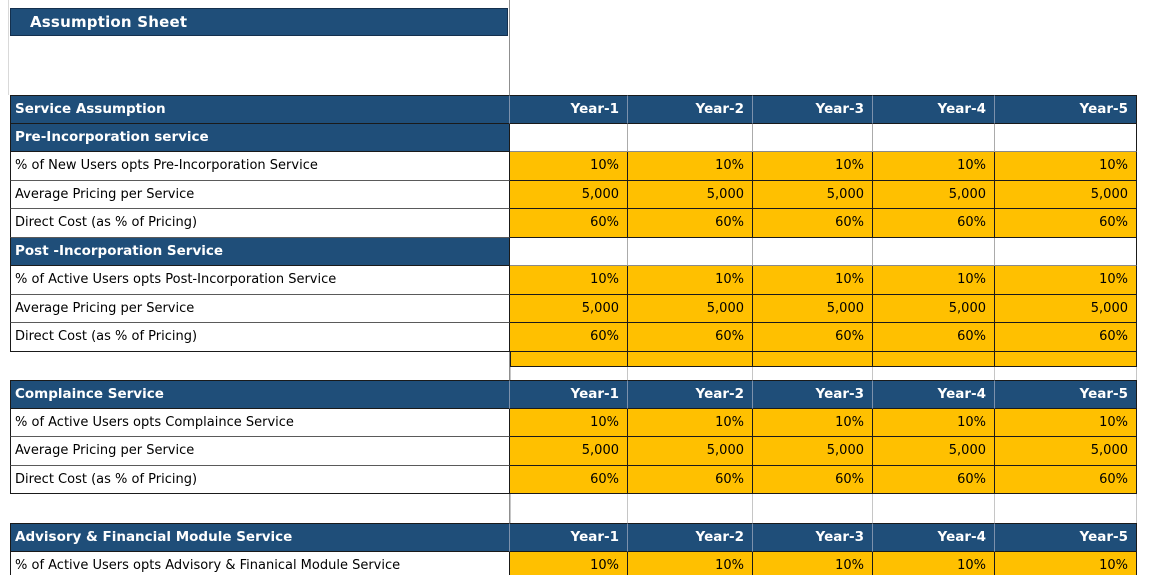 This screenshot has height=575, width=1149. Describe the element at coordinates (260, 194) in the screenshot. I see `row-label: Average Pricing per Service` at that location.